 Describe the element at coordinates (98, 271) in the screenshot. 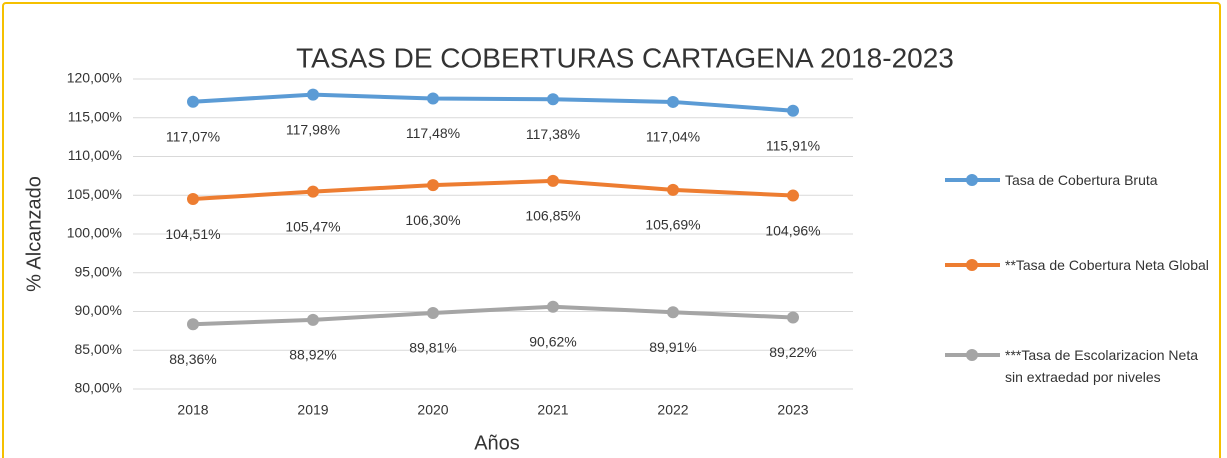

I see `y-tick-label: 95,00%` at that location.